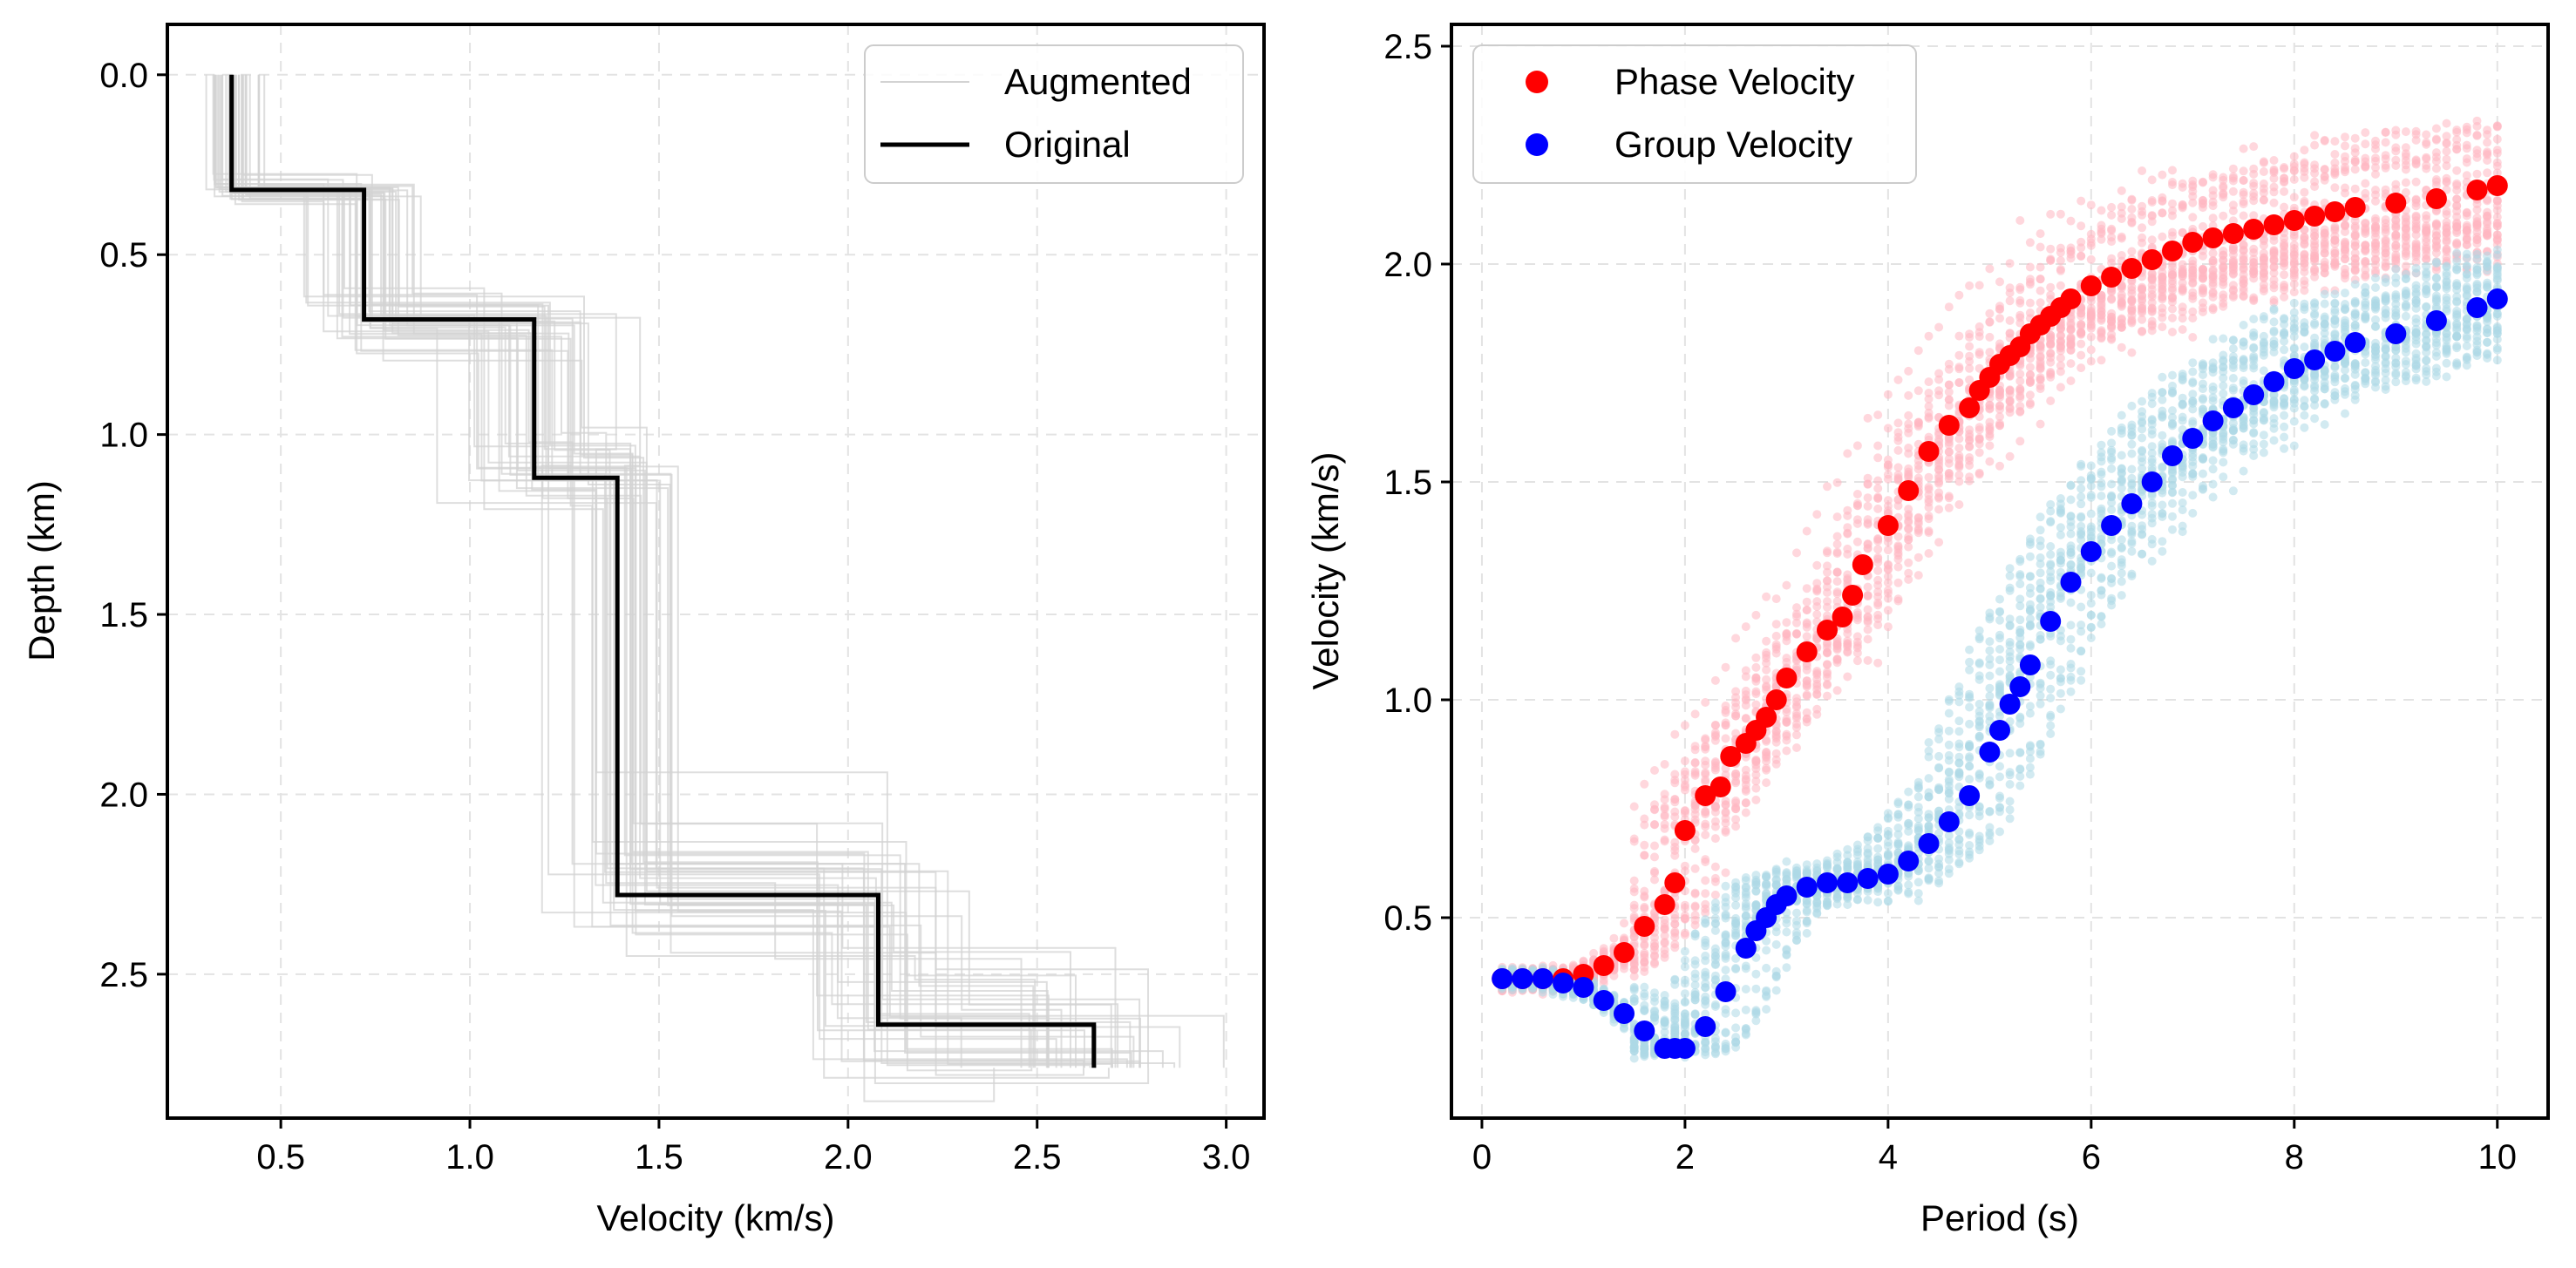  What do you see at coordinates (1037, 1157) in the screenshot?
I see `left-x-tick-label: 2.5` at bounding box center [1037, 1157].